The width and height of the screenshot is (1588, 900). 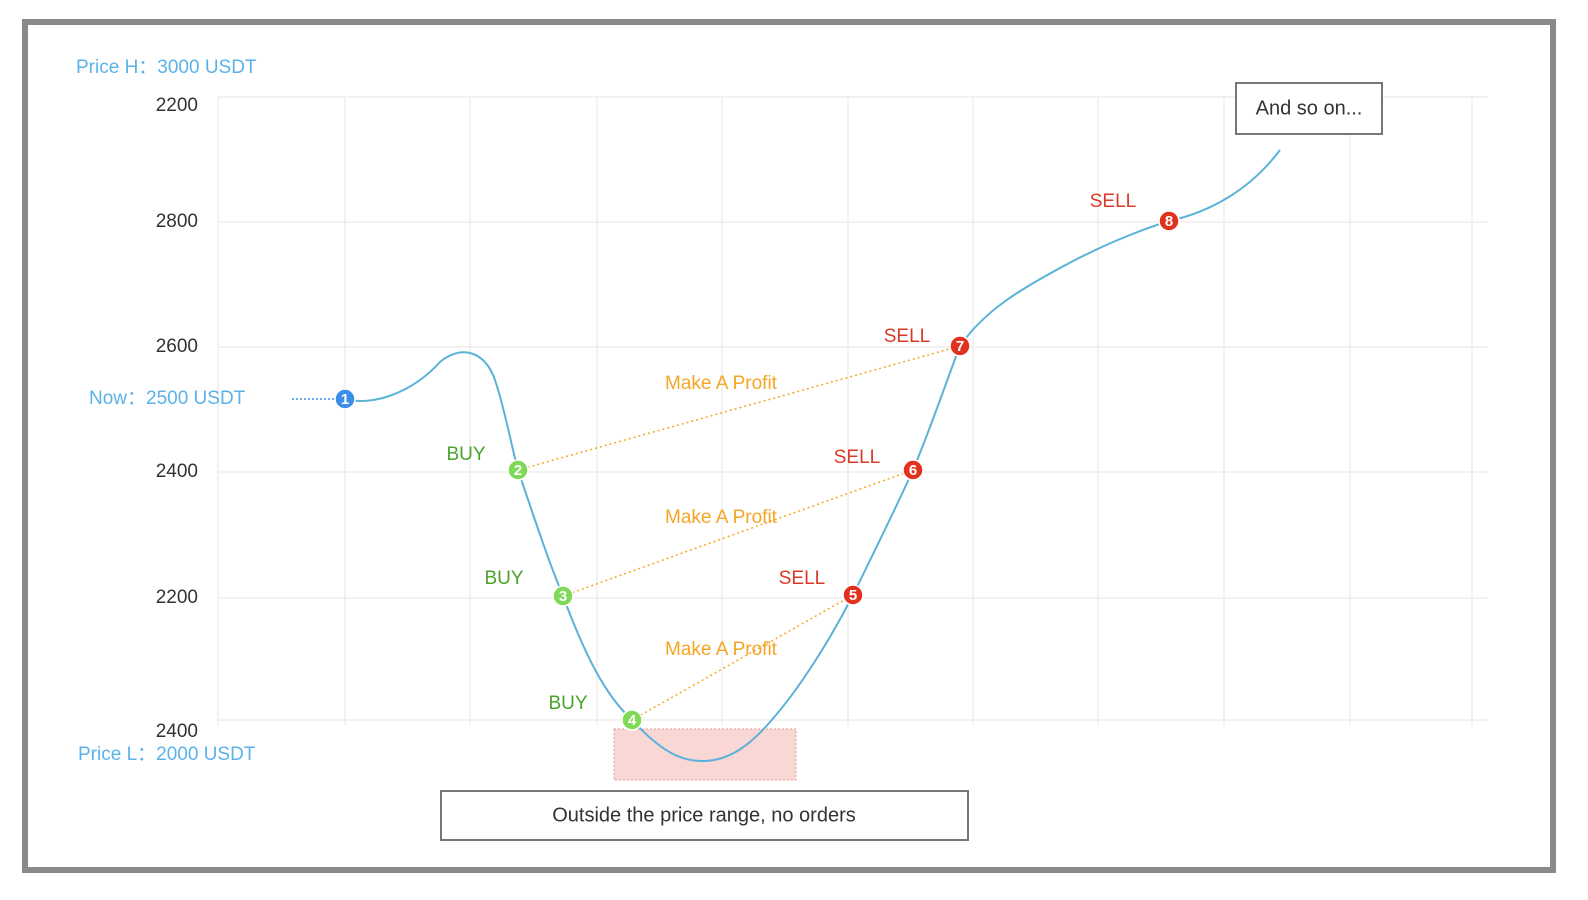 What do you see at coordinates (166, 67) in the screenshot?
I see `price-high: Price H：3000 USDT` at bounding box center [166, 67].